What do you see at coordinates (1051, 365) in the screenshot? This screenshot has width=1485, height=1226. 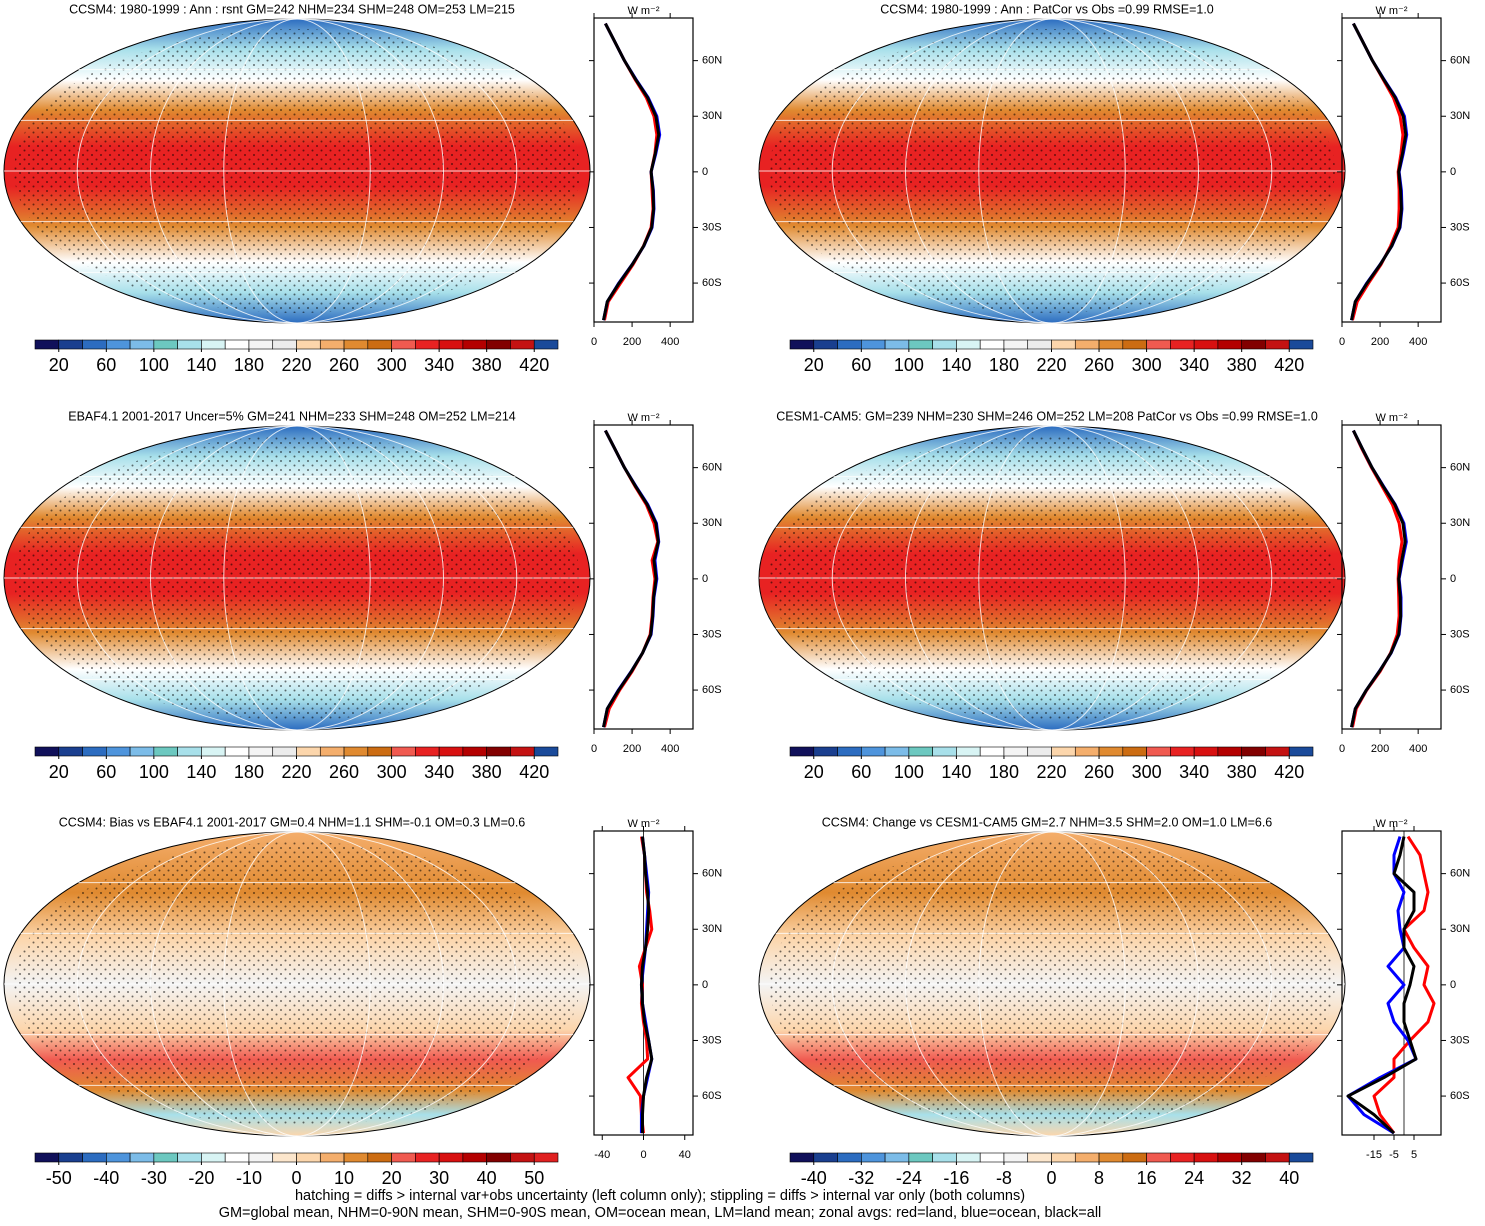 I see `colorbar-label: 220` at bounding box center [1051, 365].